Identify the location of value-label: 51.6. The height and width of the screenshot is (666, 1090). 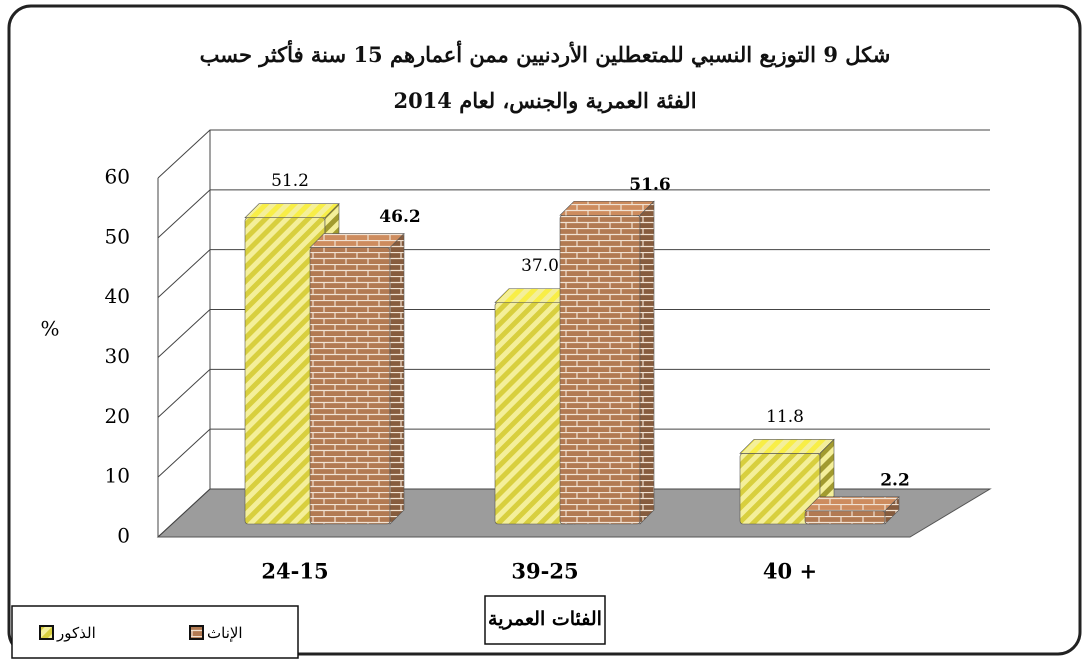
(649, 185).